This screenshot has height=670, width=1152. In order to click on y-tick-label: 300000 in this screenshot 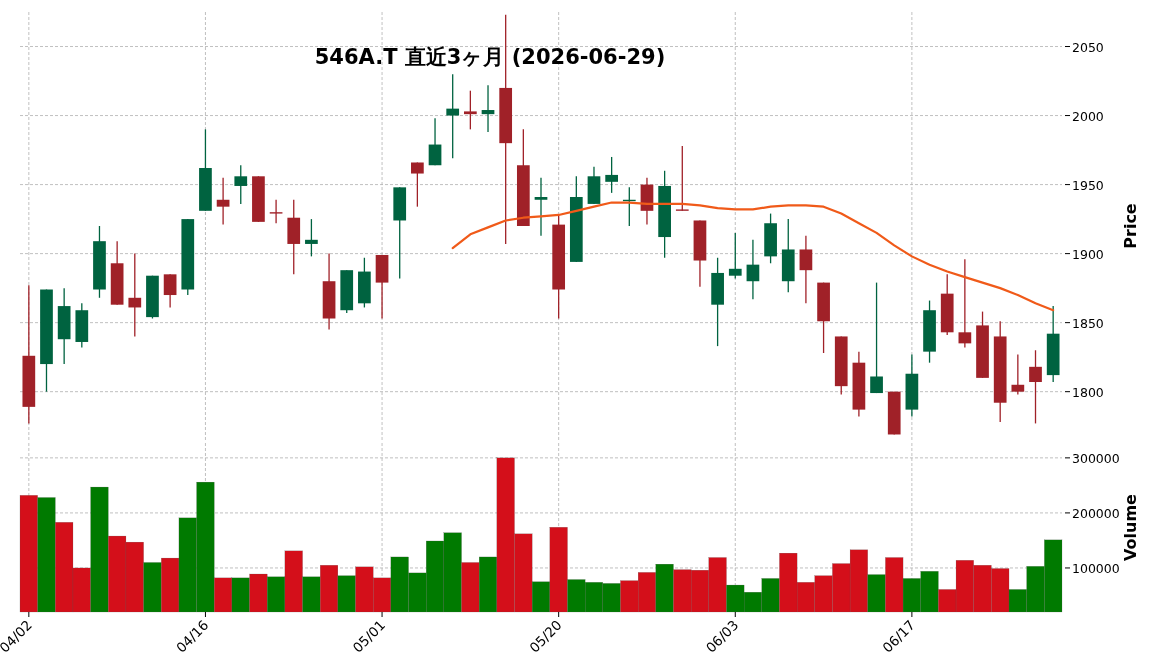, I will do `click(1096, 458)`.